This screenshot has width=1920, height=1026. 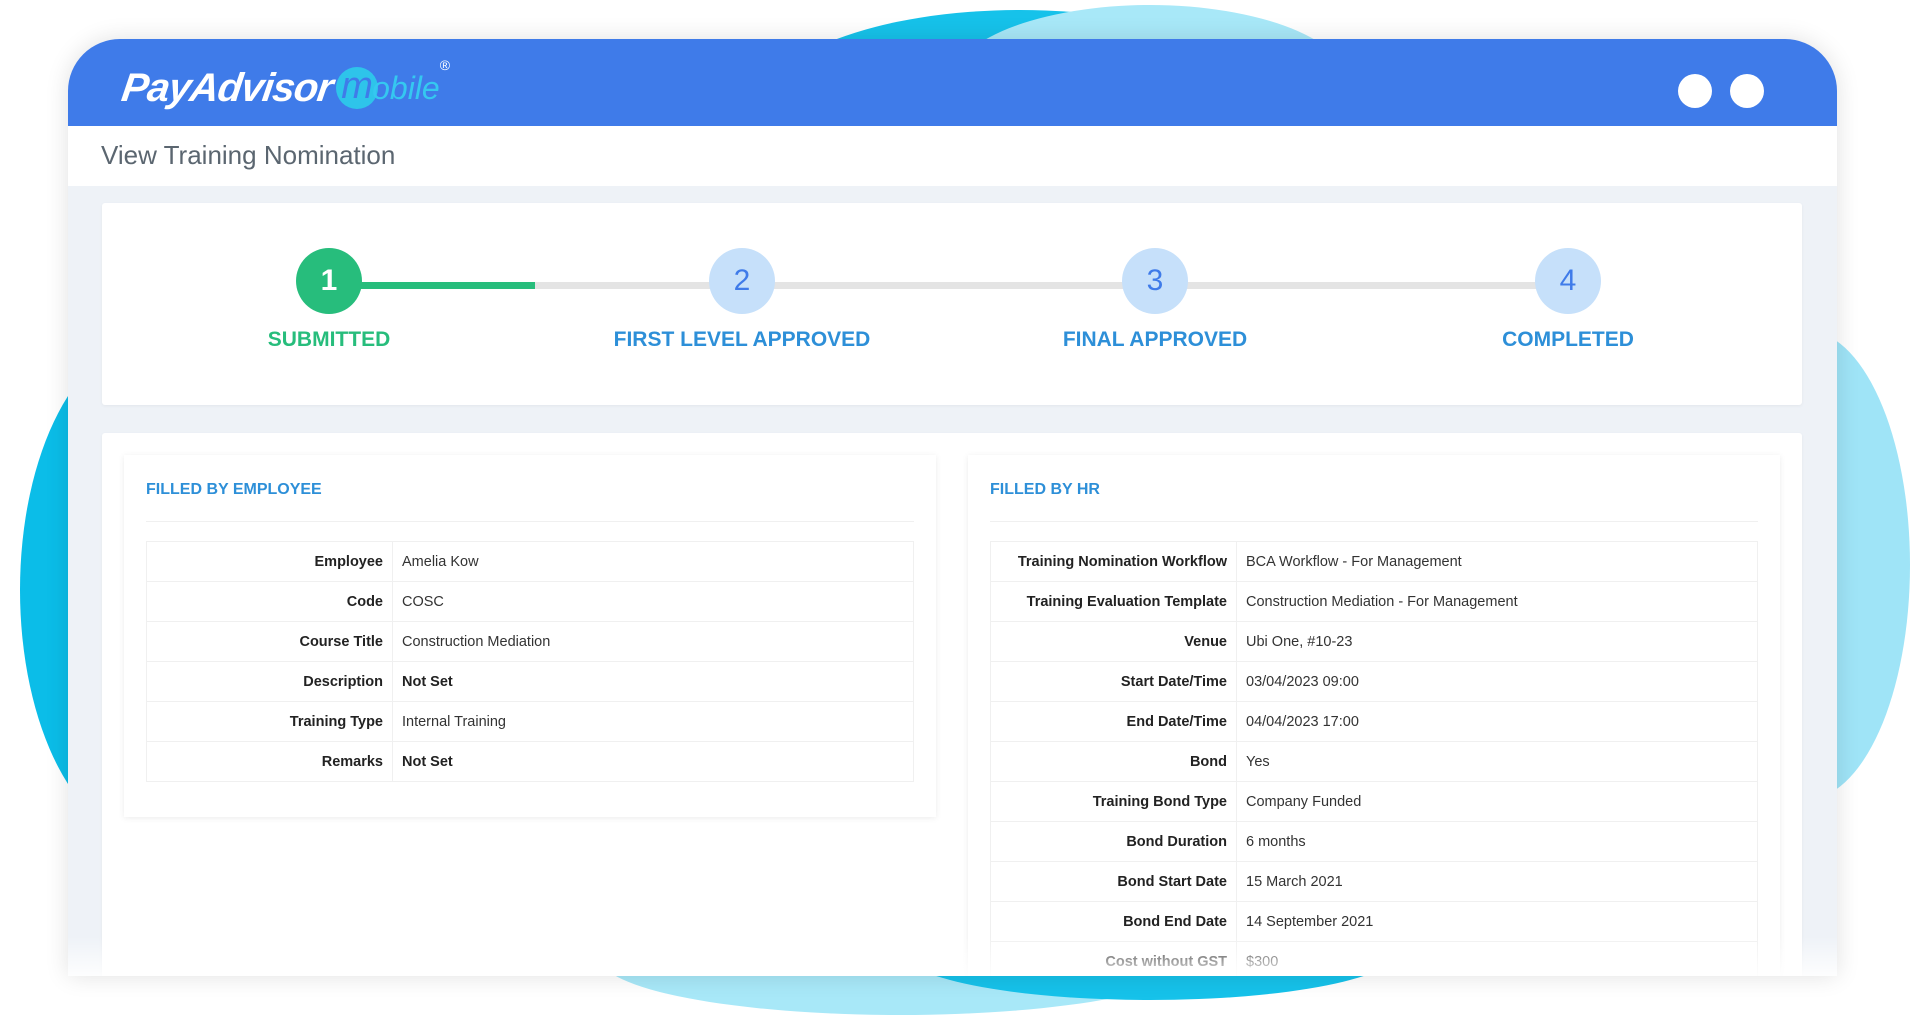 I want to click on title-bar: View Training Nomination, so click(x=952, y=156).